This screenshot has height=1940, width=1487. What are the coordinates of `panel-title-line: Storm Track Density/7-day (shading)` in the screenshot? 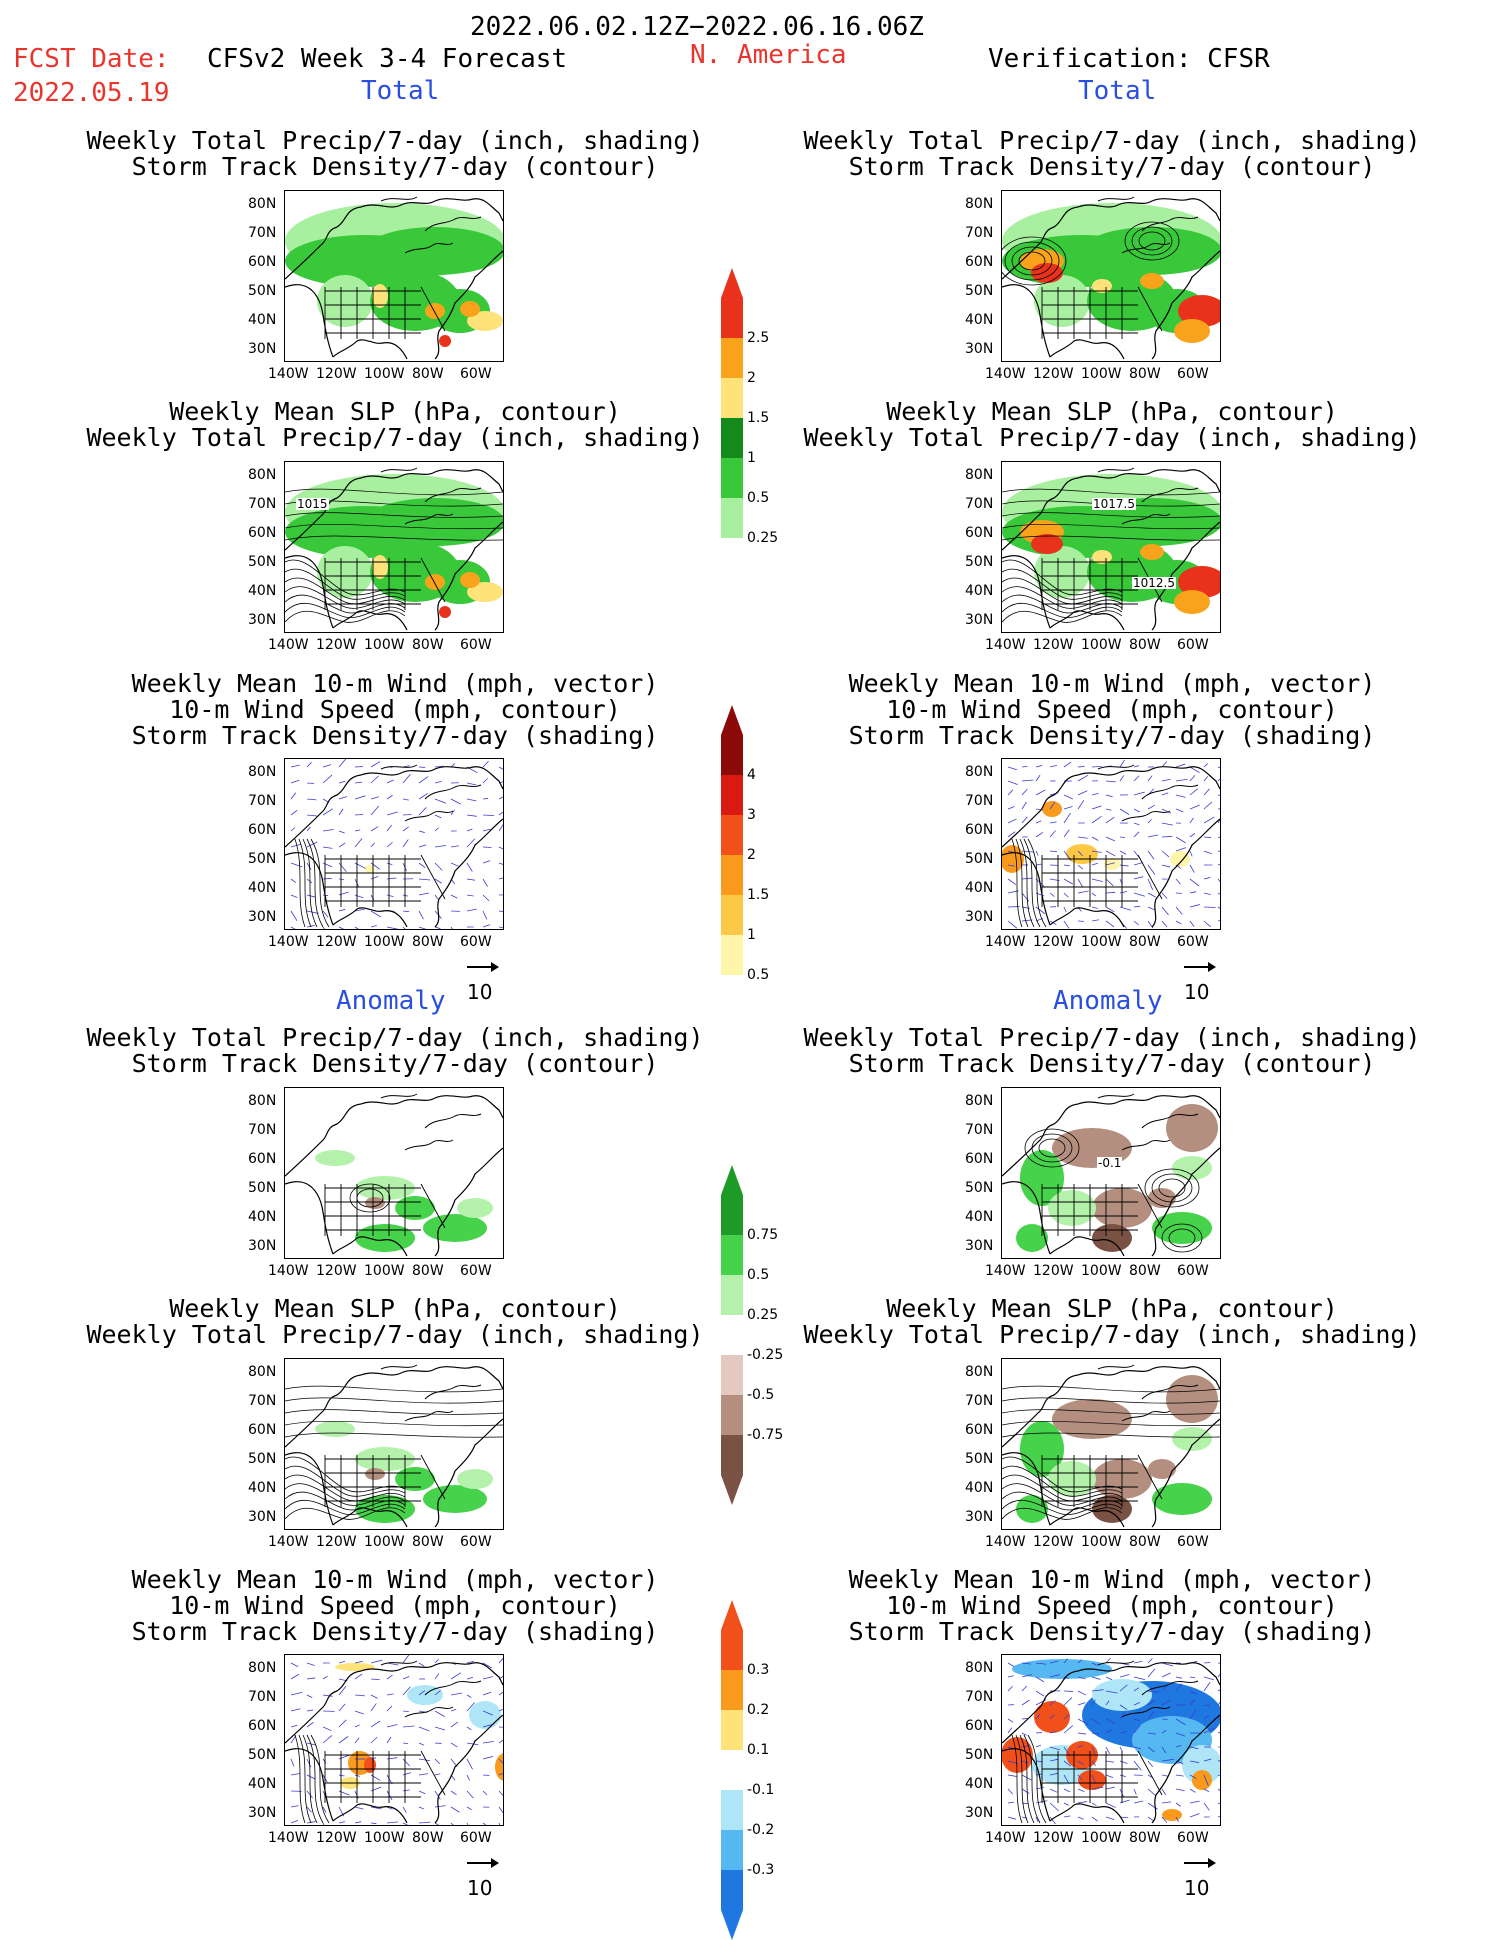 It's located at (395, 736).